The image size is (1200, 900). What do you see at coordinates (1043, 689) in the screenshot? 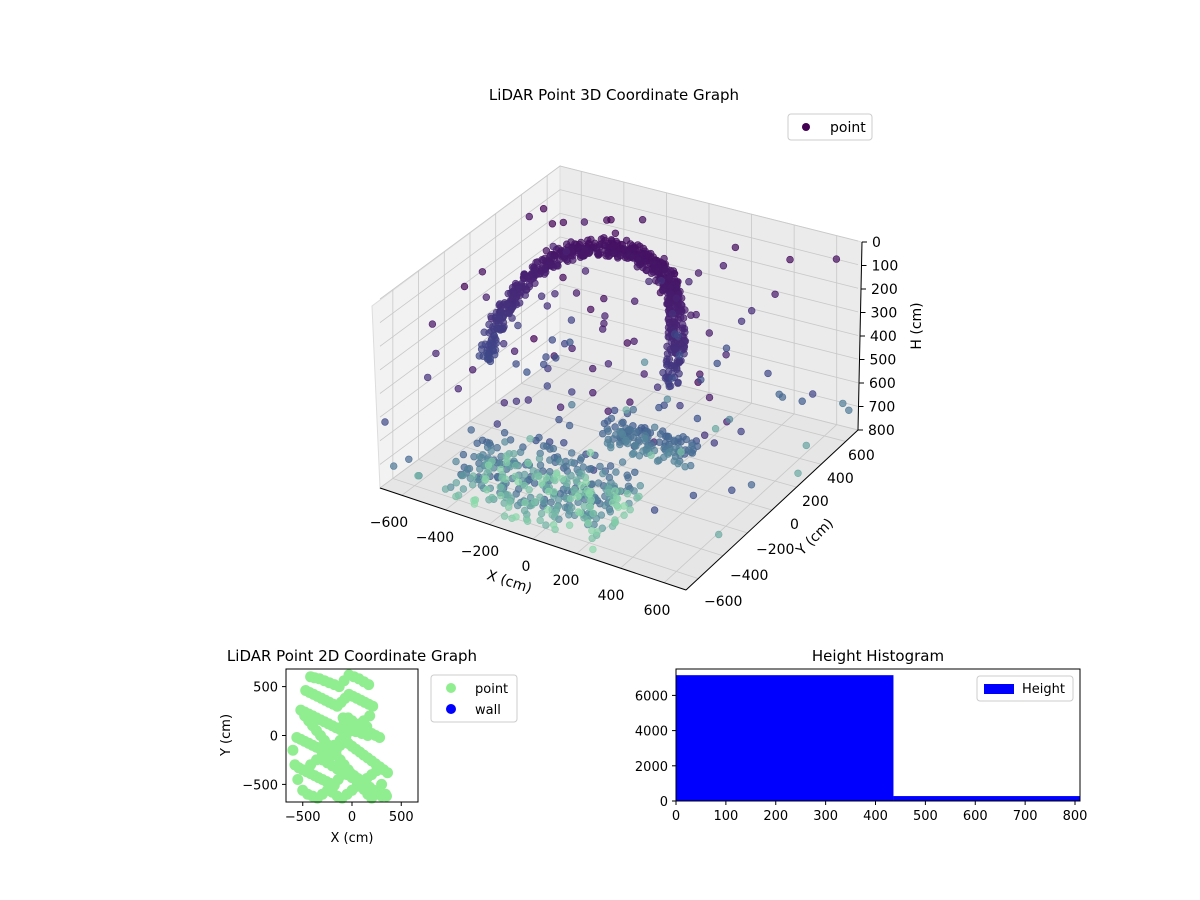
I see `legend-label-height: Height` at bounding box center [1043, 689].